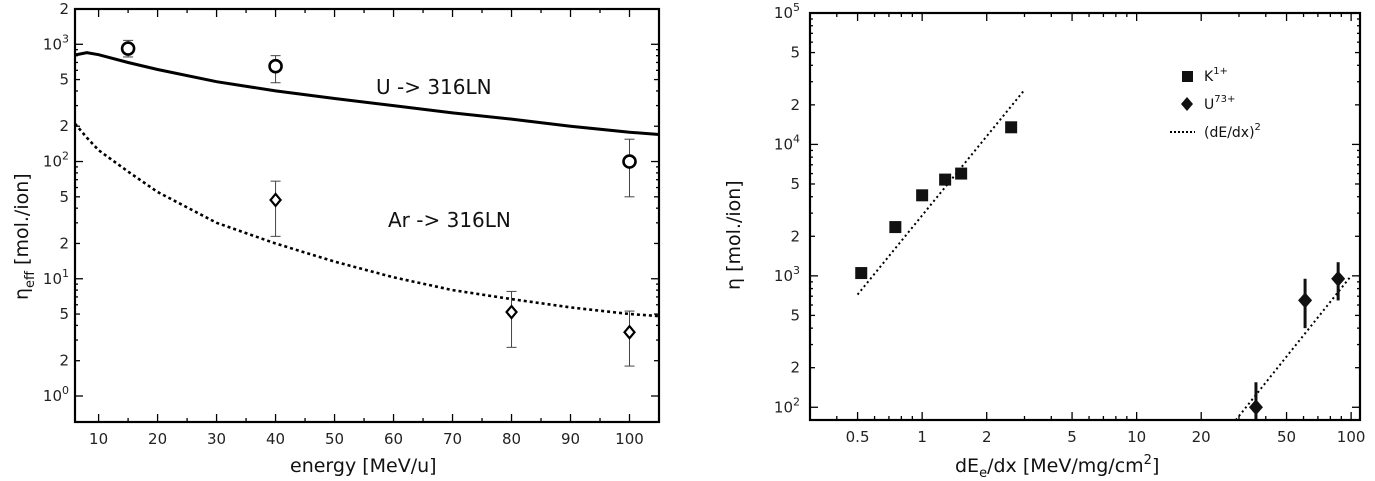  What do you see at coordinates (449, 220) in the screenshot?
I see `left-annotation-ar: Ar -> 316LN` at bounding box center [449, 220].